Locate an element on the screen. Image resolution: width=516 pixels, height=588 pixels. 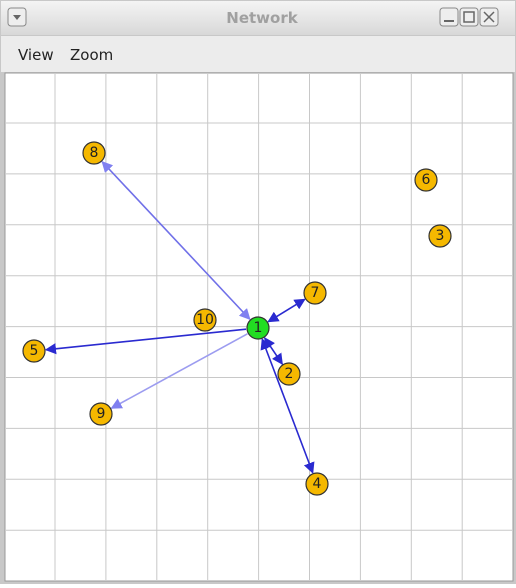
node-label: 10 is located at coordinates (205, 320).